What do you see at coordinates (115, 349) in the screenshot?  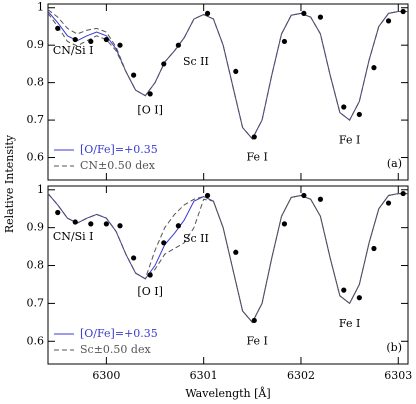 I see `legend-label: Sc±0.50 dex` at bounding box center [115, 349].